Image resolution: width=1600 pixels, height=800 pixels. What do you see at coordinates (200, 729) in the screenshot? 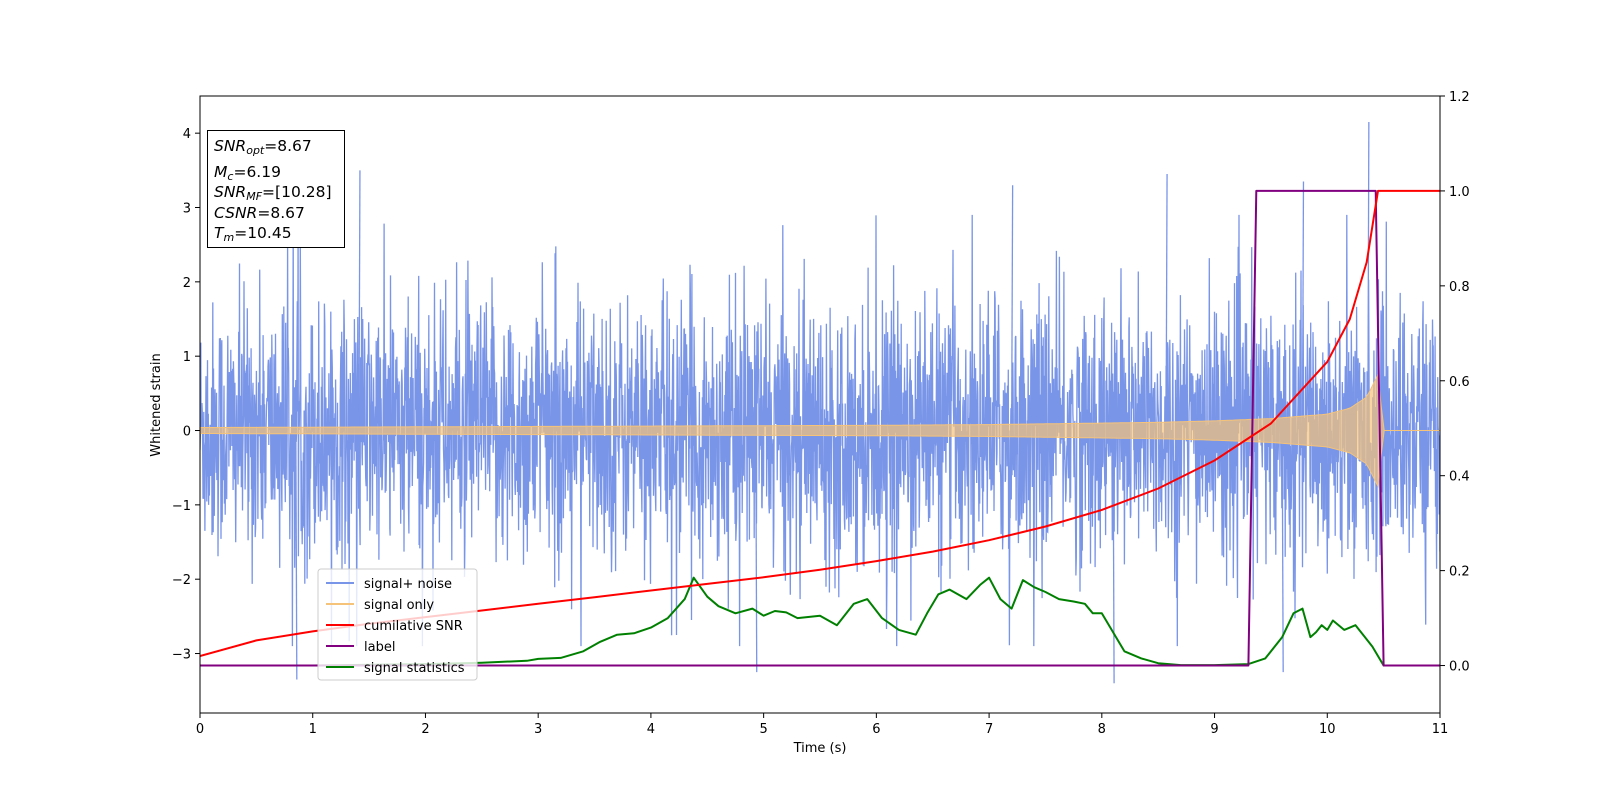
I see `x-tick-label-0: 0` at bounding box center [200, 729].